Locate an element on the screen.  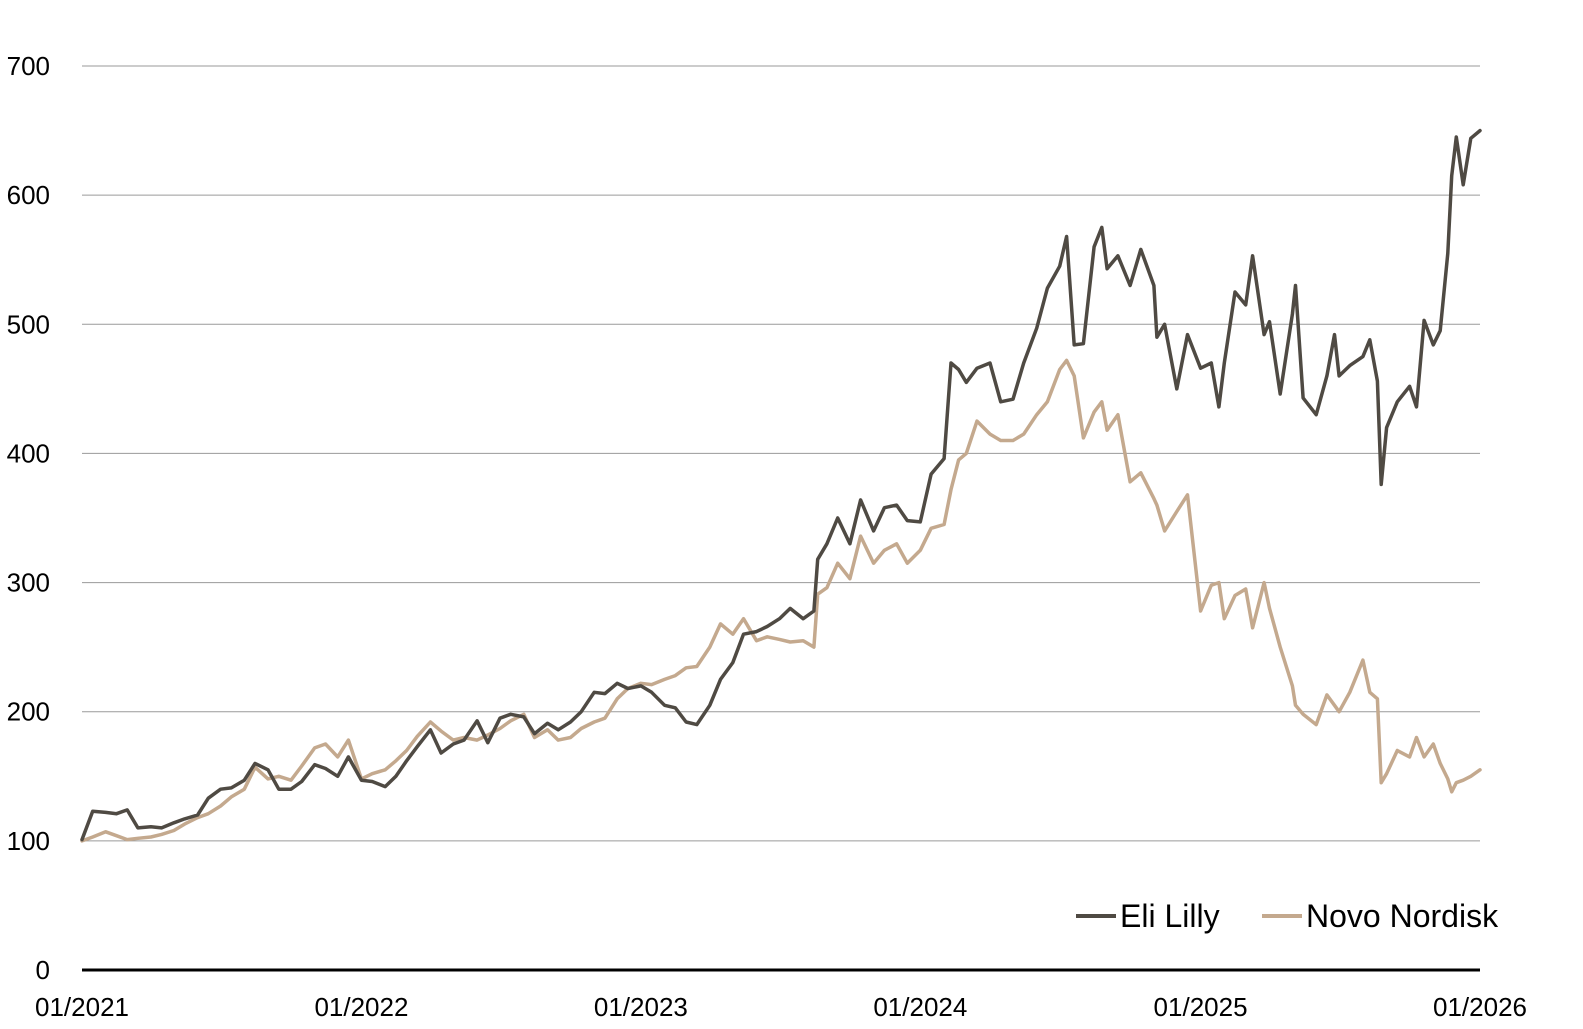
x-tick-label: 01/2026 is located at coordinates (1480, 1007).